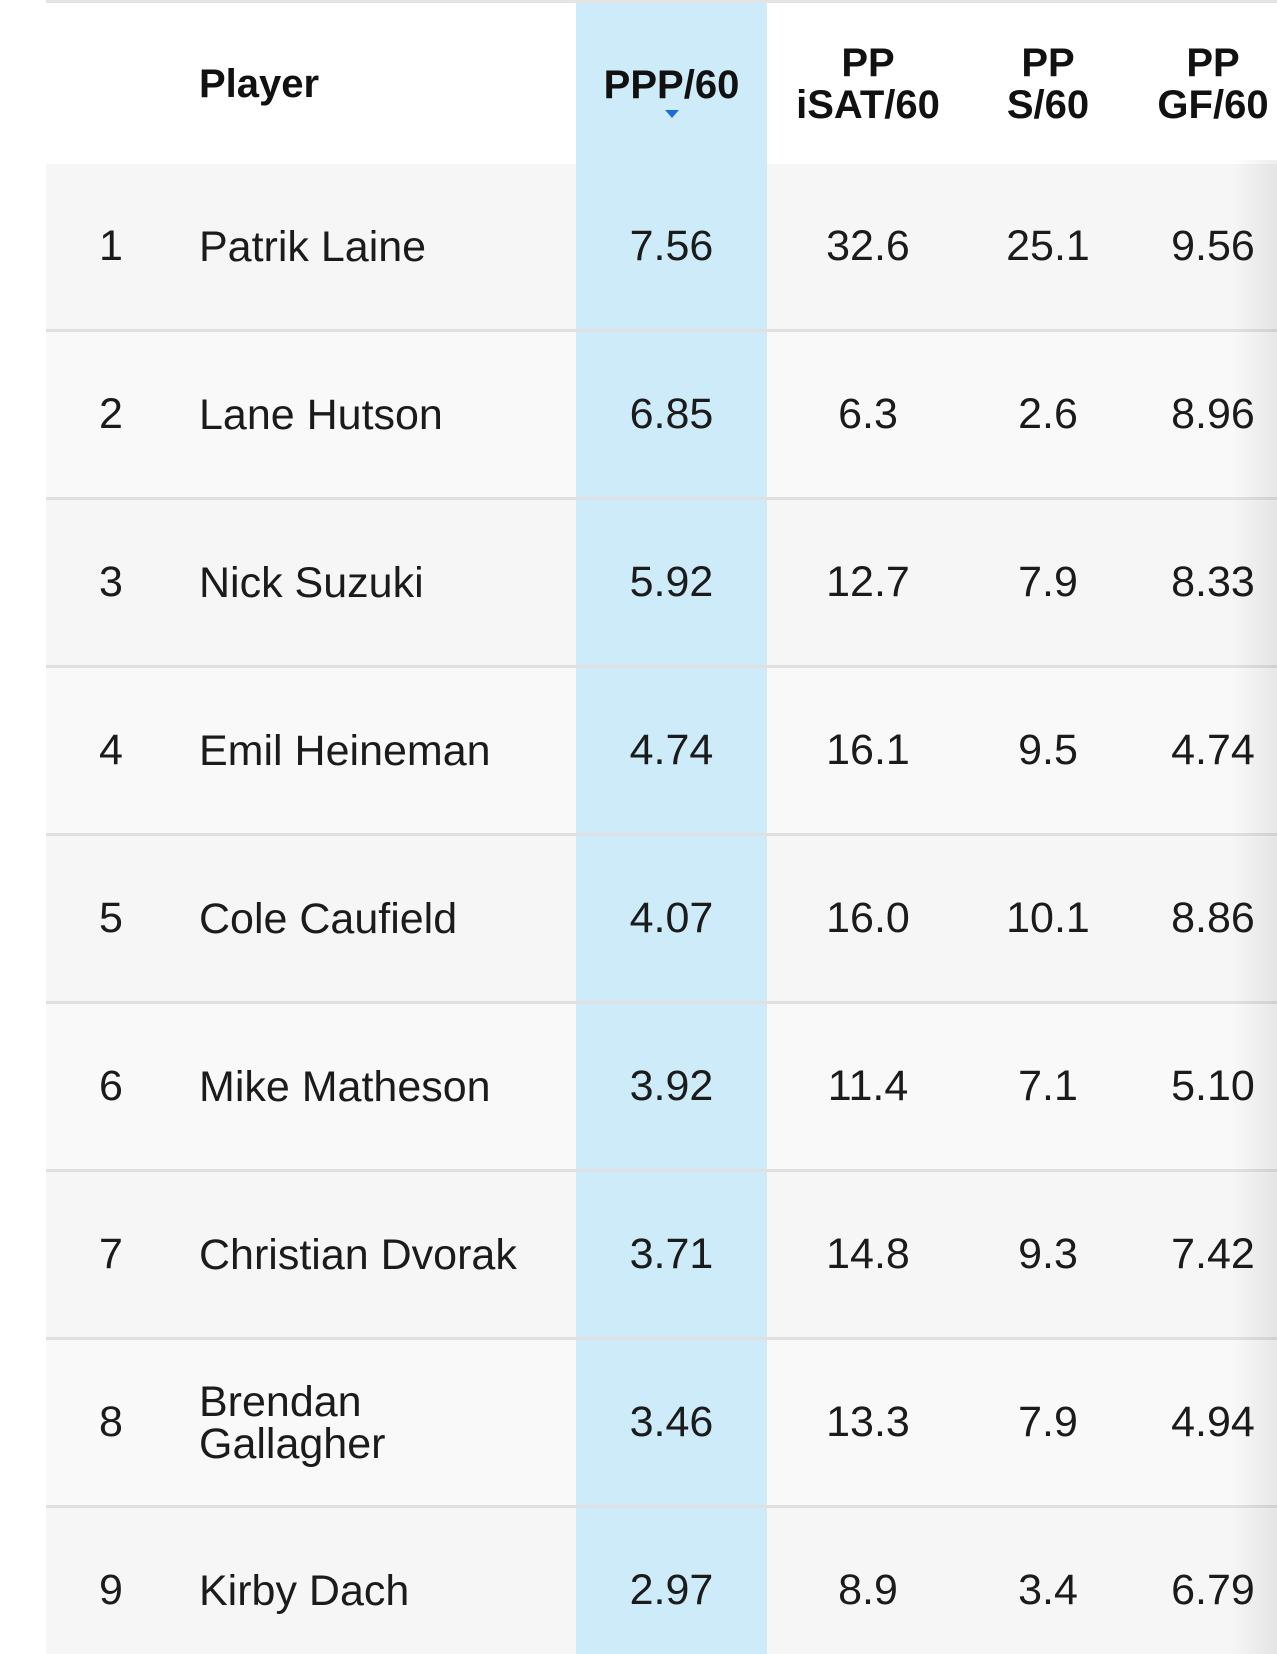  I want to click on cell-pp-s60: 10.1, so click(1048, 918).